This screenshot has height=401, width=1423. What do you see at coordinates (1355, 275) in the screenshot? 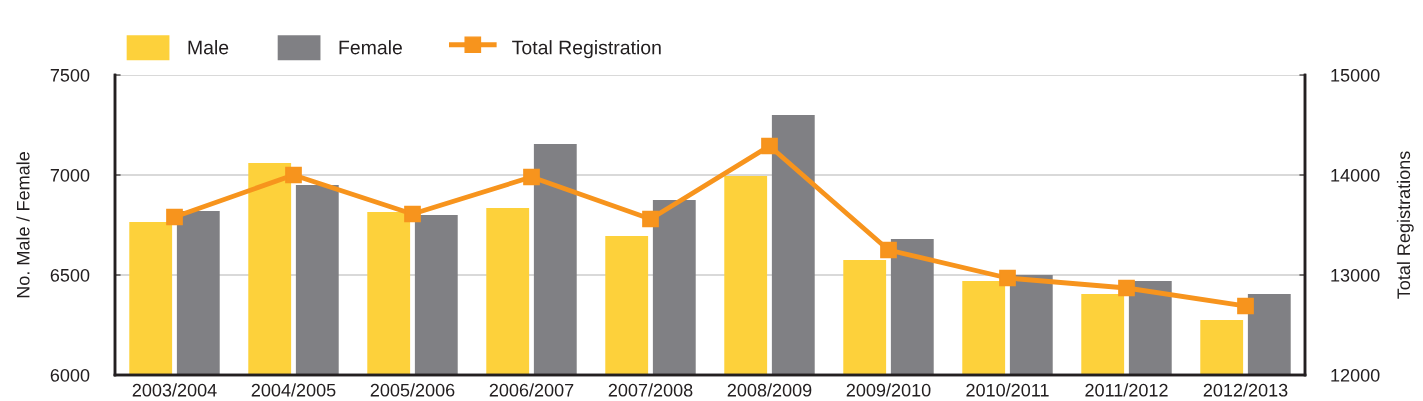
I see `y2-tick-label: 13000` at bounding box center [1355, 275].